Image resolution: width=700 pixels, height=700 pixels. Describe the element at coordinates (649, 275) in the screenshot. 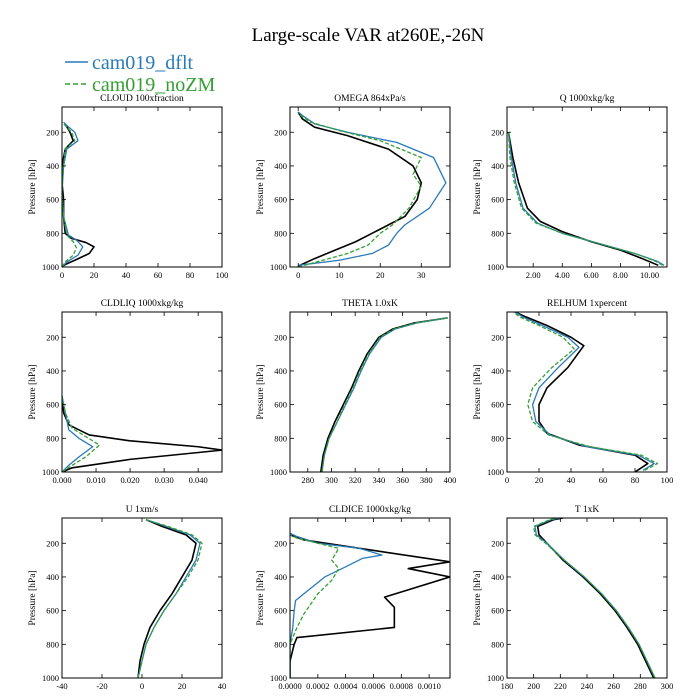

I see `x-tick-label: 10.00` at that location.